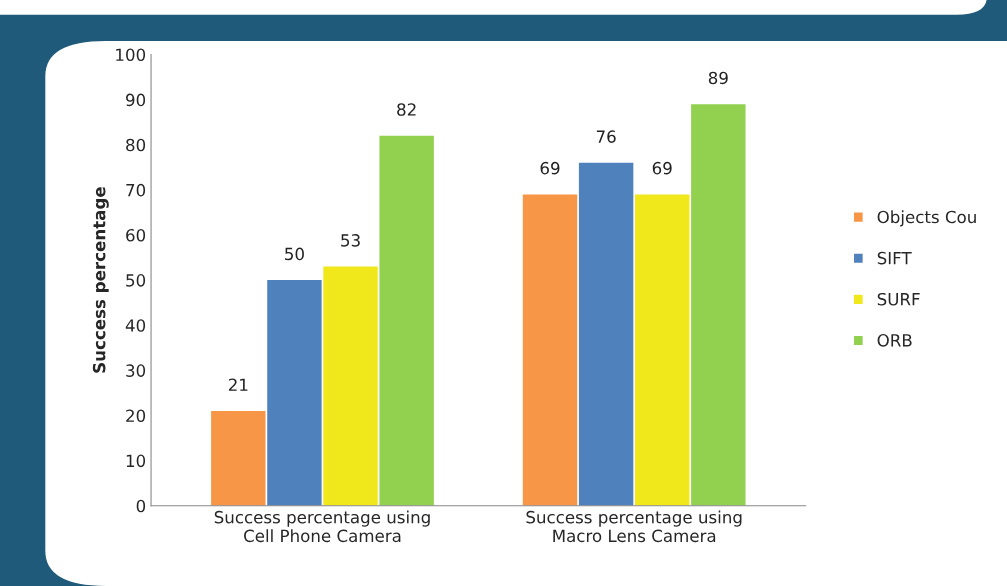 This screenshot has height=586, width=1007. Describe the element at coordinates (100, 280) in the screenshot. I see `y-axis-title: Success percentage` at that location.